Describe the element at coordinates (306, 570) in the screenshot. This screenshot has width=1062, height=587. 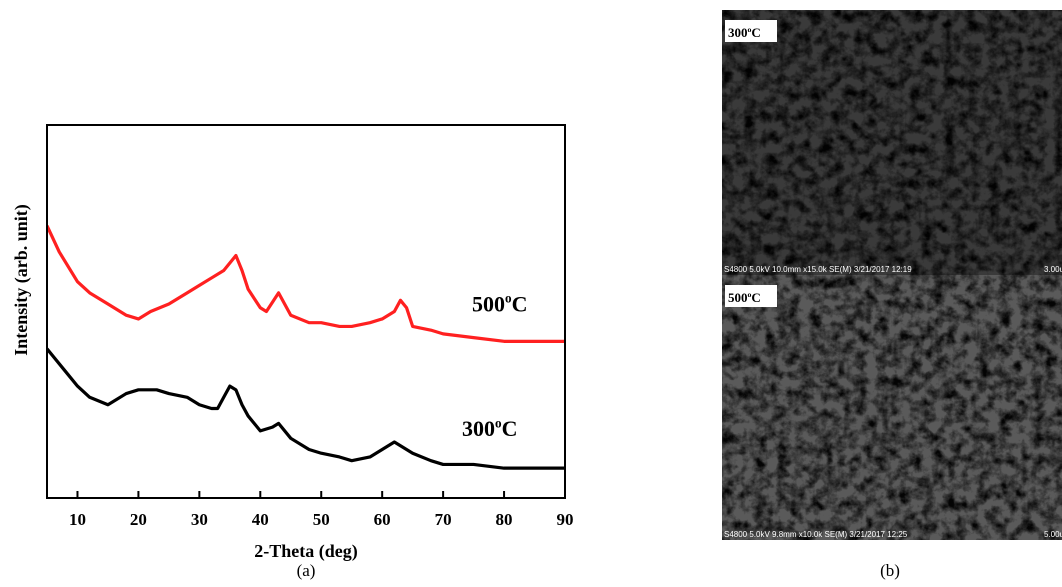
I see `caption: (a)` at that location.